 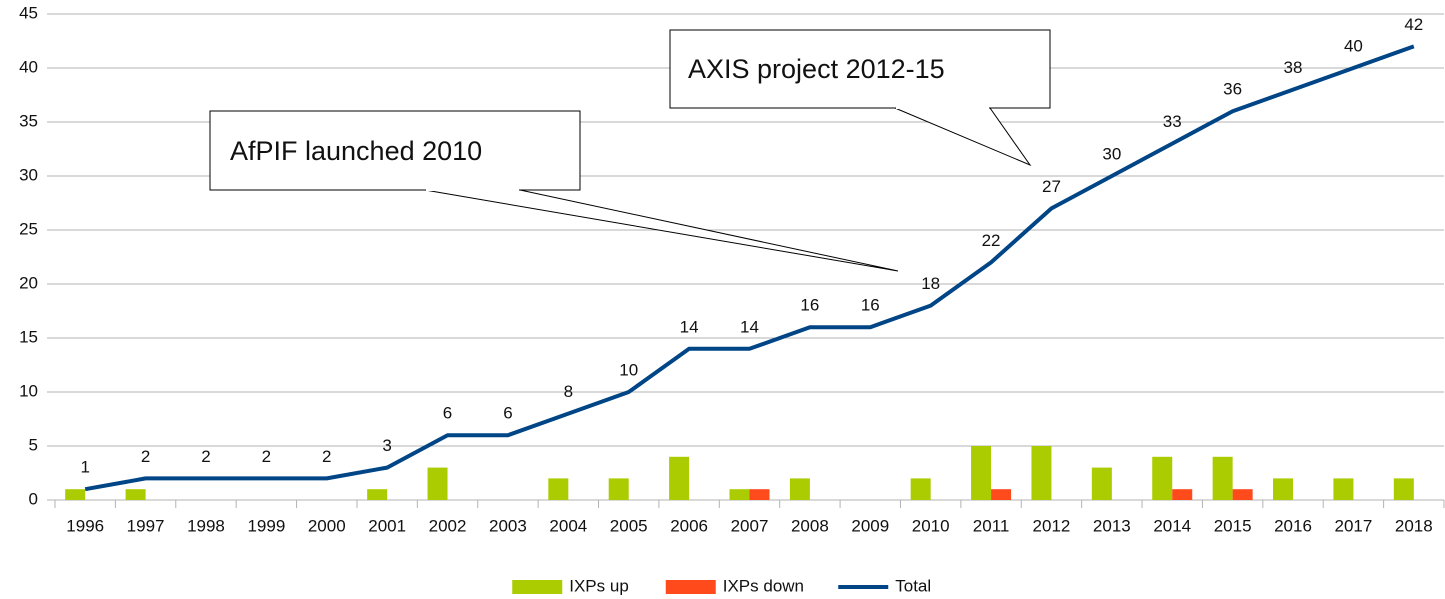 I want to click on x-tick-label: 2001, so click(x=387, y=525).